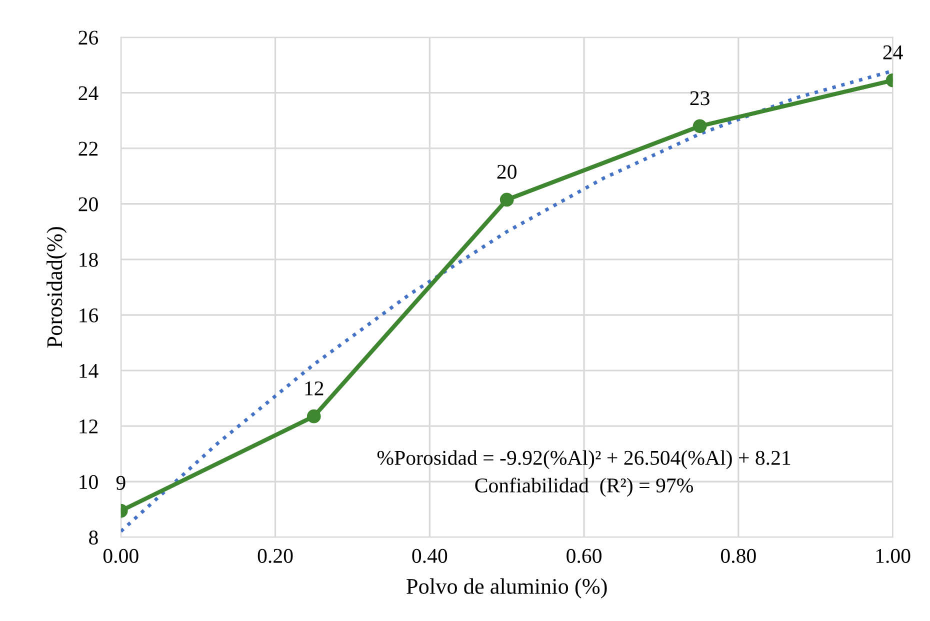 This screenshot has height=621, width=930. Describe the element at coordinates (584, 487) in the screenshot. I see `annotation: Confiabilidad (R²) = 97%` at that location.